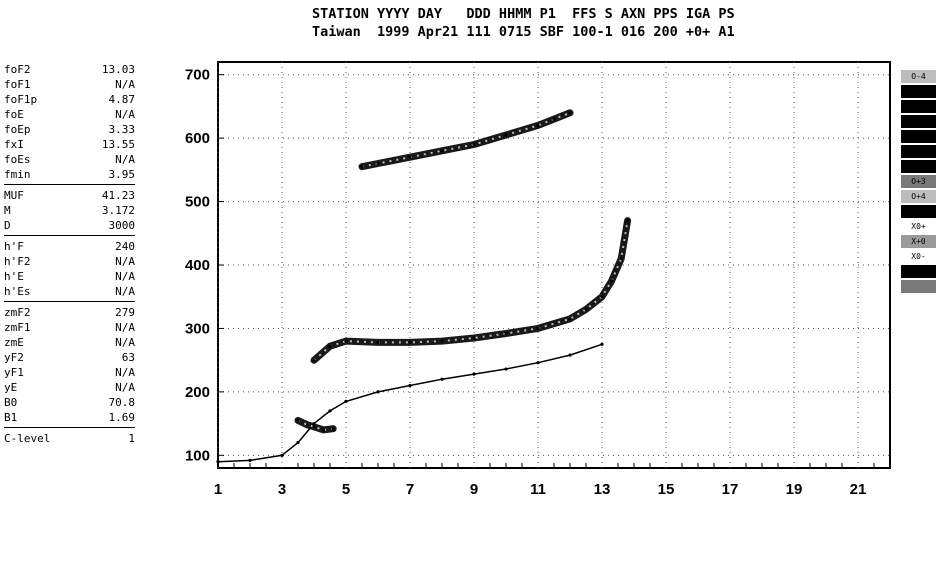  Describe the element at coordinates (11, 387) in the screenshot. I see `parameter-name: yE` at that location.